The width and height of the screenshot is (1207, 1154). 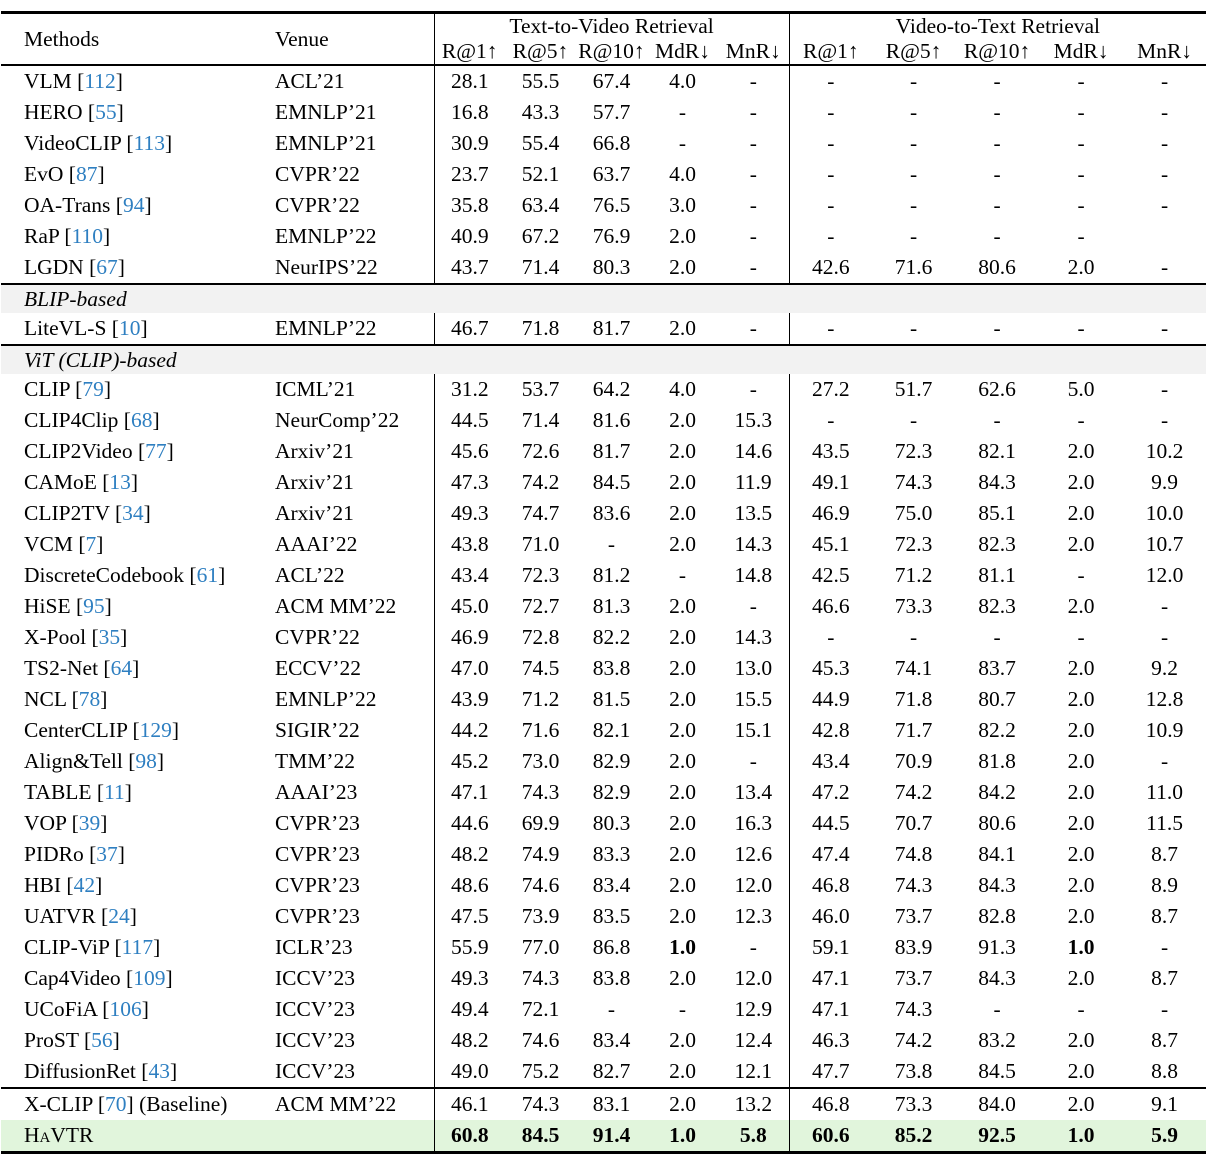 I want to click on citation-link: 106, so click(x=125, y=1009).